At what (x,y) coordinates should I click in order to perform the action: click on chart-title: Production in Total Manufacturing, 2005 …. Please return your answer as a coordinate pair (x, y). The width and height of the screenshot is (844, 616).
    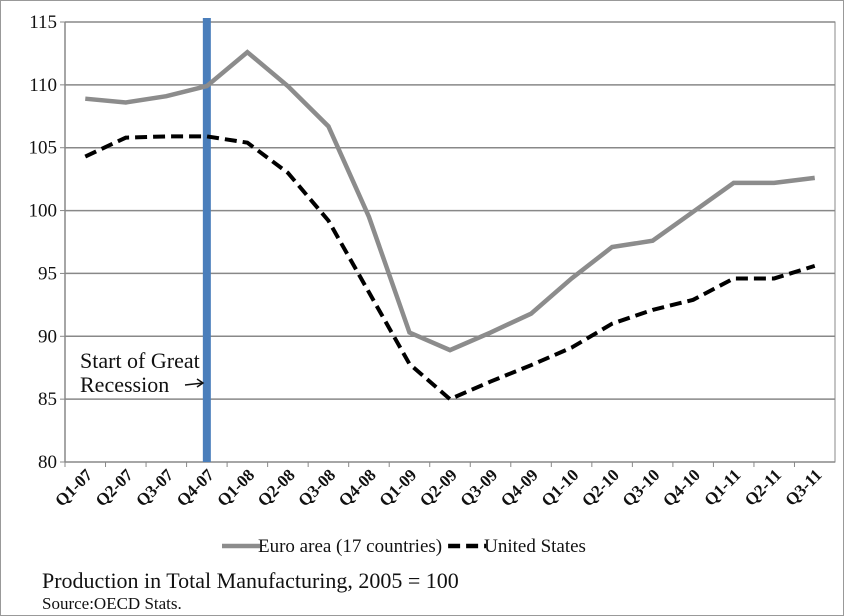
    Looking at the image, I should click on (250, 580).